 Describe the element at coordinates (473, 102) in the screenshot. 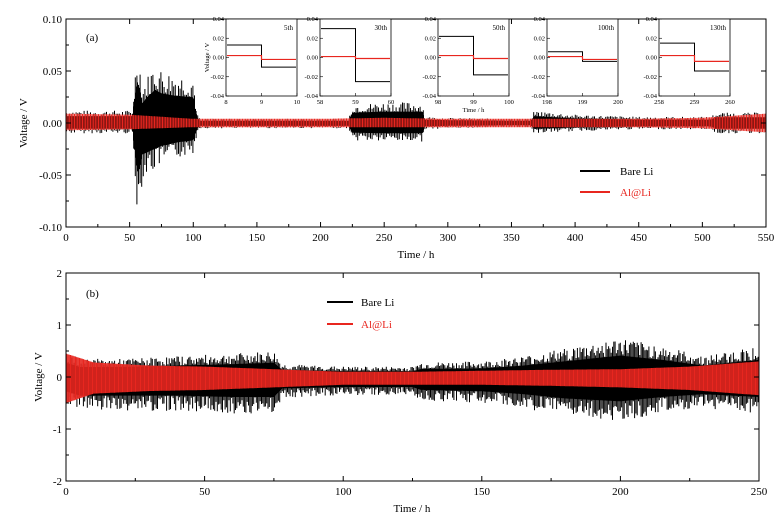

I see `inset-x-tick-label: 99` at that location.